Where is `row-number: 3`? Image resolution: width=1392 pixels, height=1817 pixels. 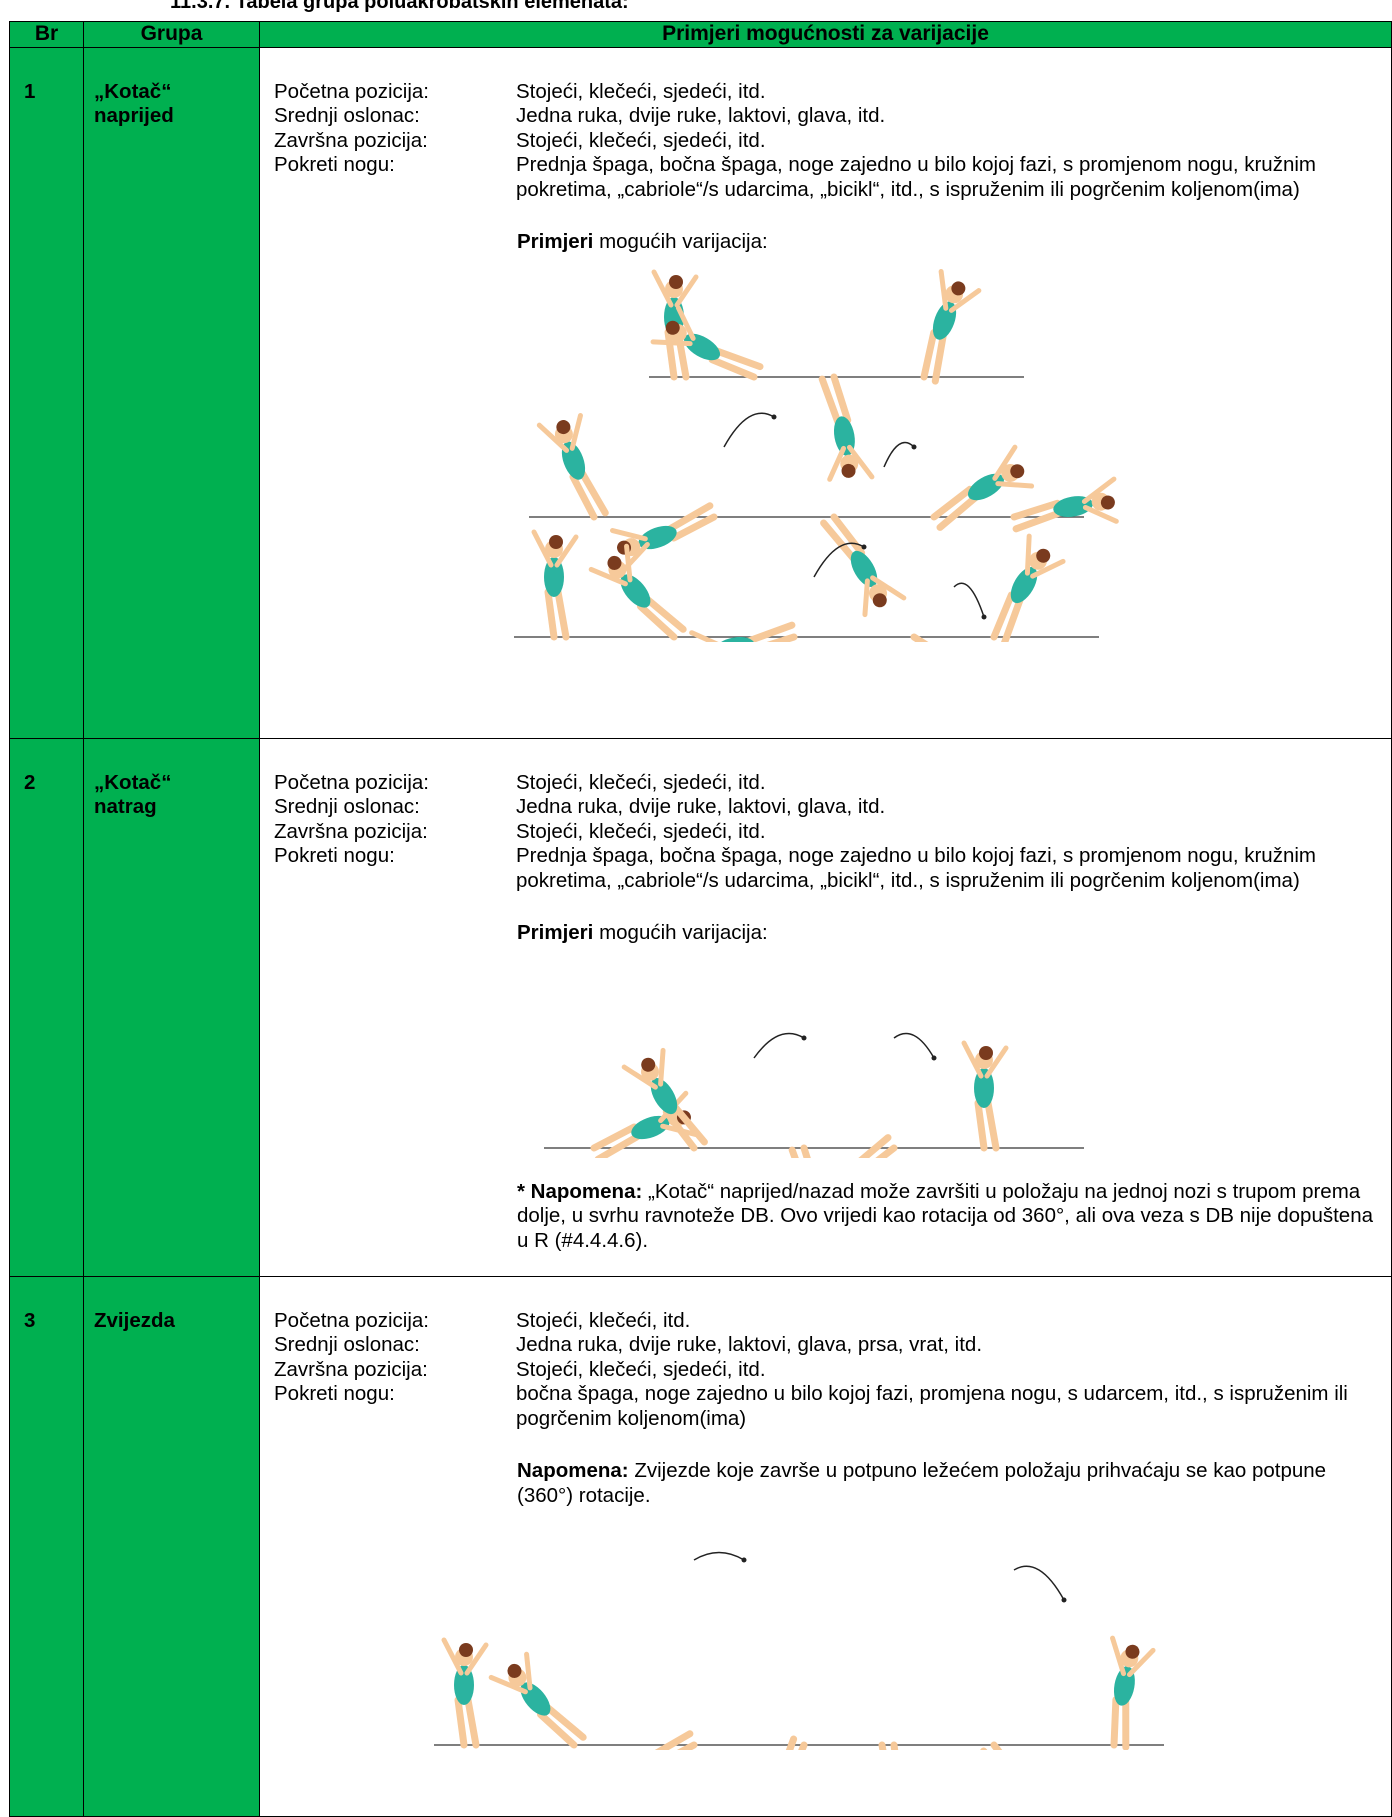
row-number: 3 is located at coordinates (47, 1546).